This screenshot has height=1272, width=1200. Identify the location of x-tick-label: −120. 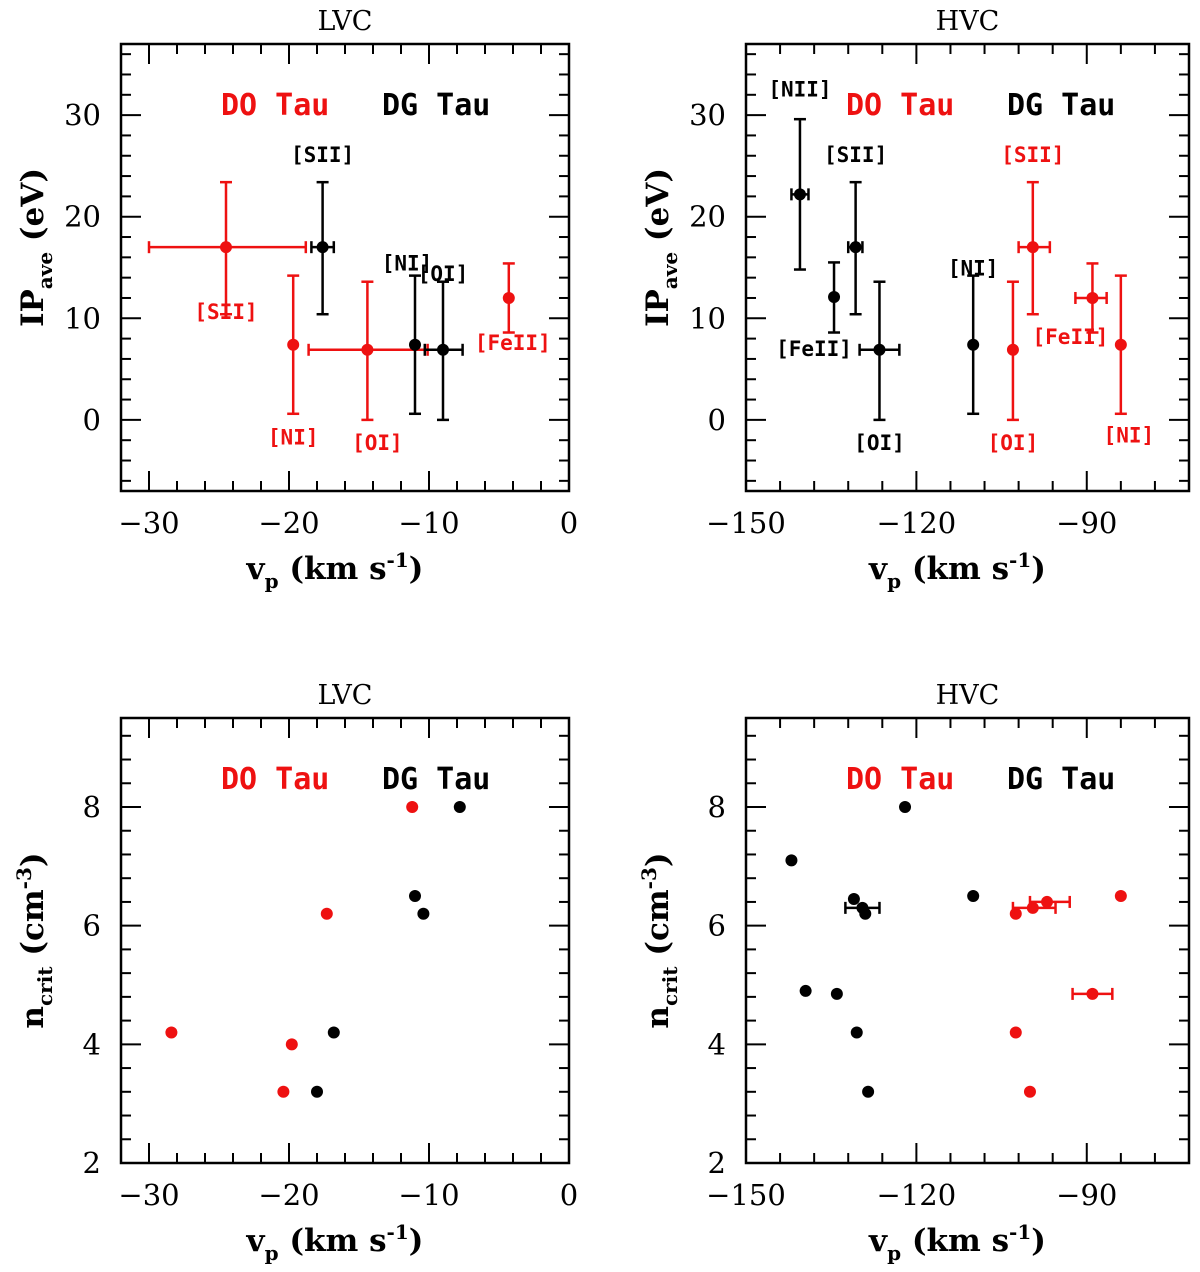
(917, 1195).